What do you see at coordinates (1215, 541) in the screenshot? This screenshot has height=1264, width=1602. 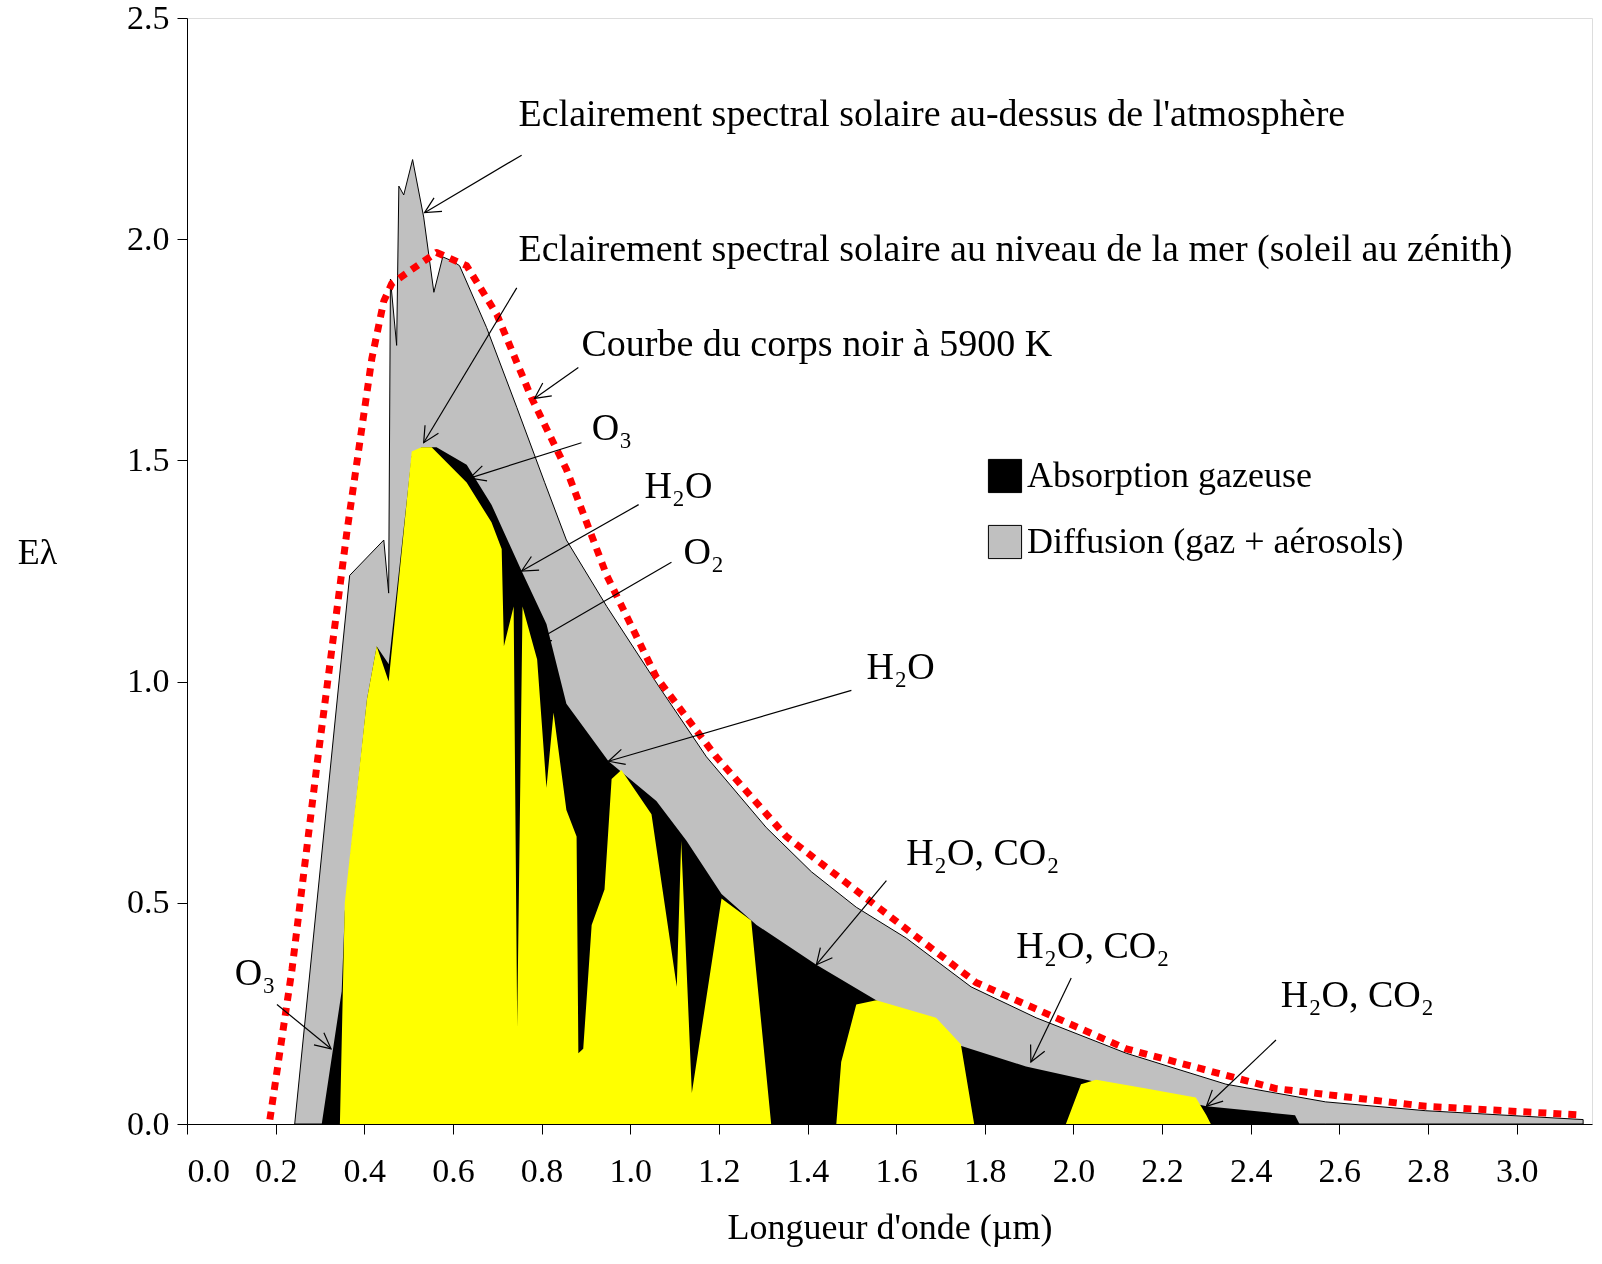 I see `legend-label: Diffusion (gaz + aérosols)` at bounding box center [1215, 541].